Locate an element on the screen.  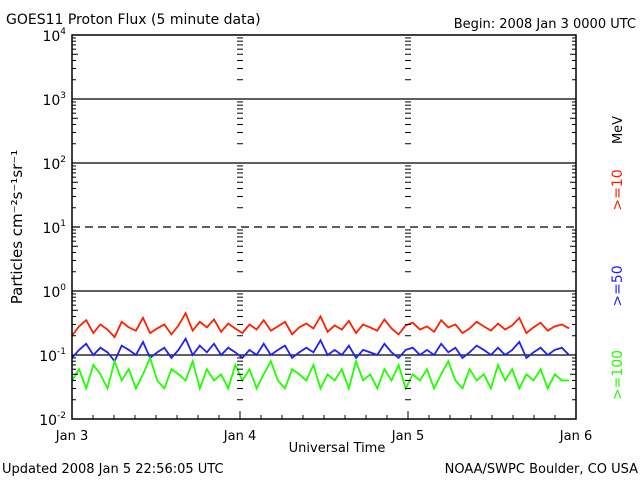
y-axis-label: Particles cm⁻²s⁻¹sr⁻¹ is located at coordinates (17, 227).